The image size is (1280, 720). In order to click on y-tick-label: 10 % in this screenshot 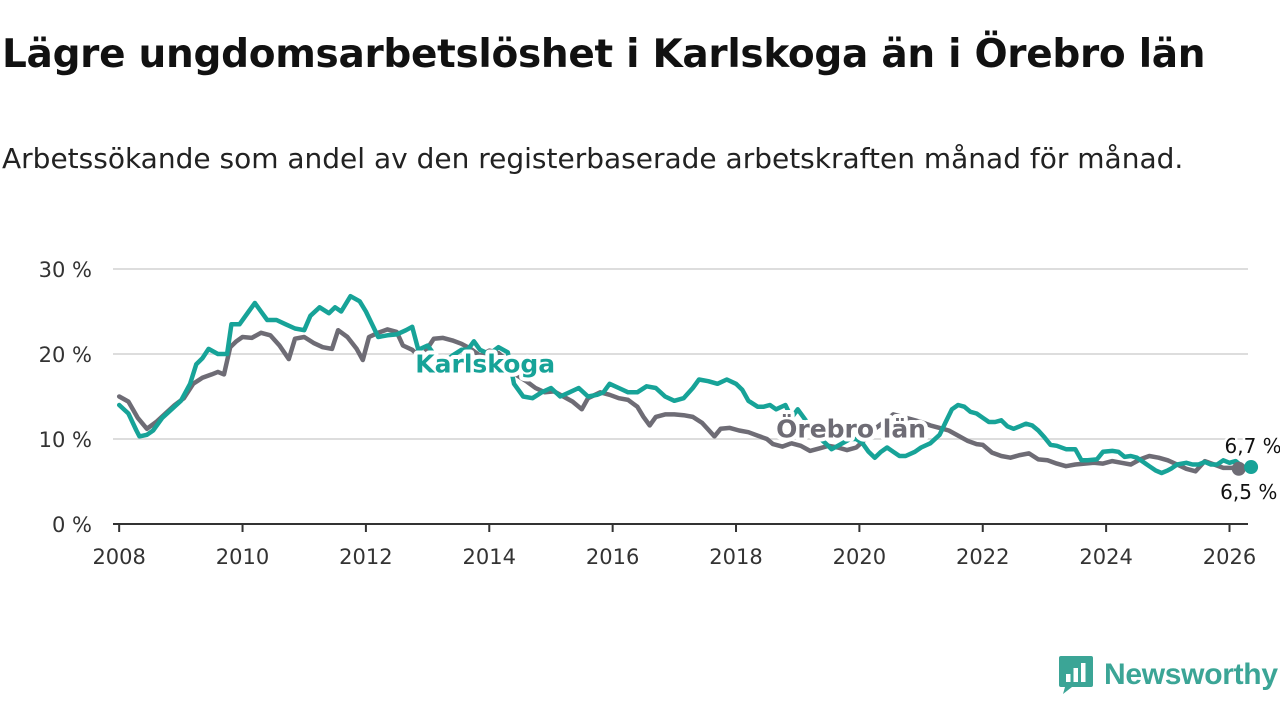, I will do `click(65, 440)`.